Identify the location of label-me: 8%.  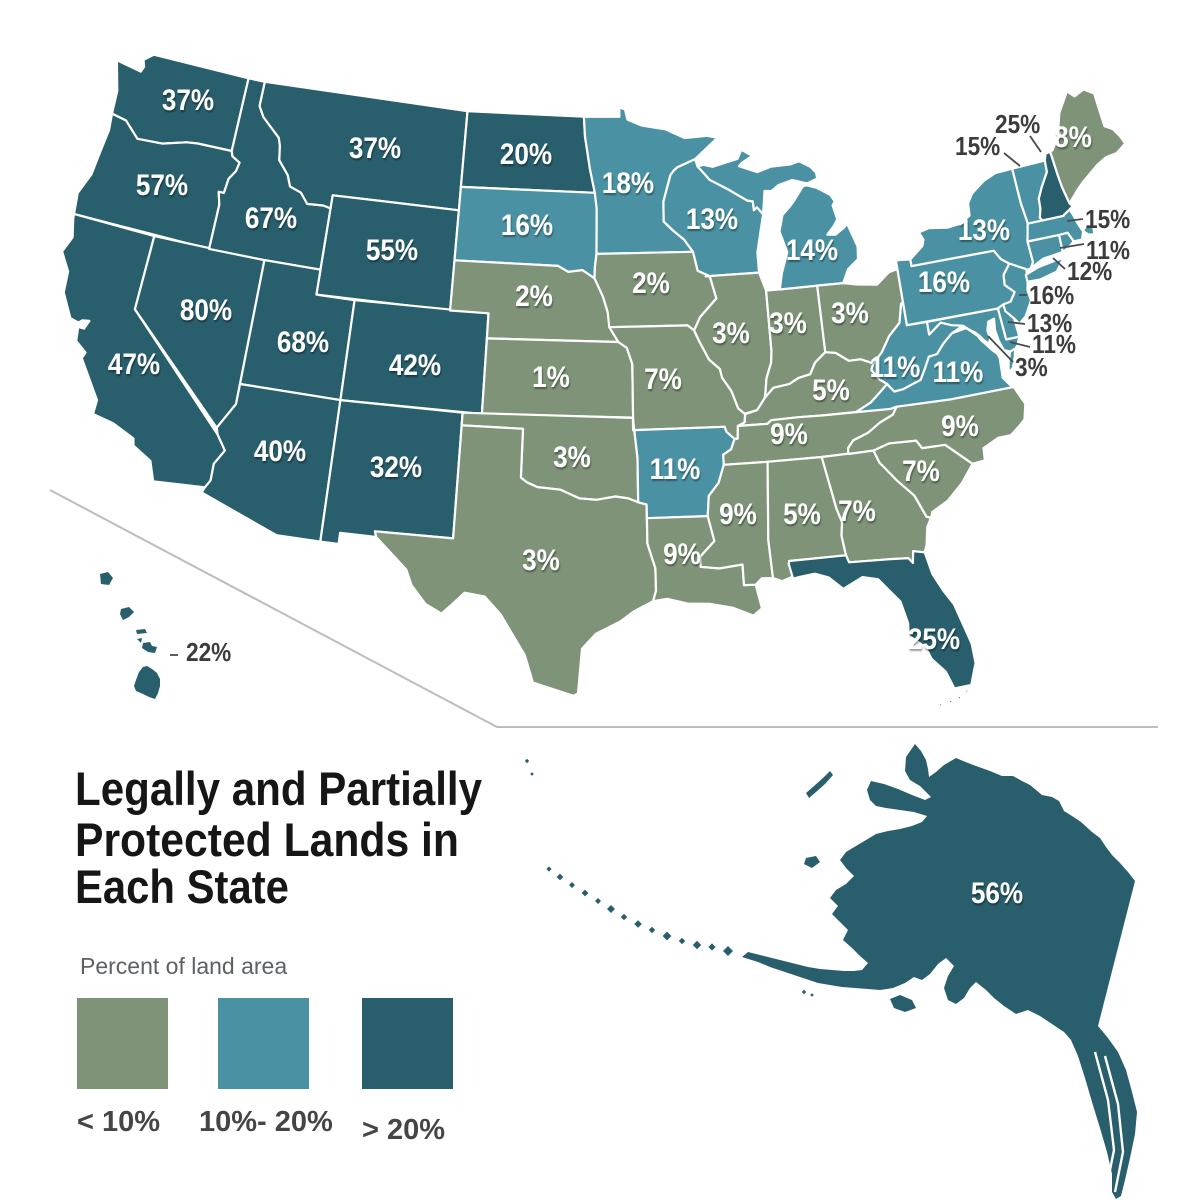
(1073, 136).